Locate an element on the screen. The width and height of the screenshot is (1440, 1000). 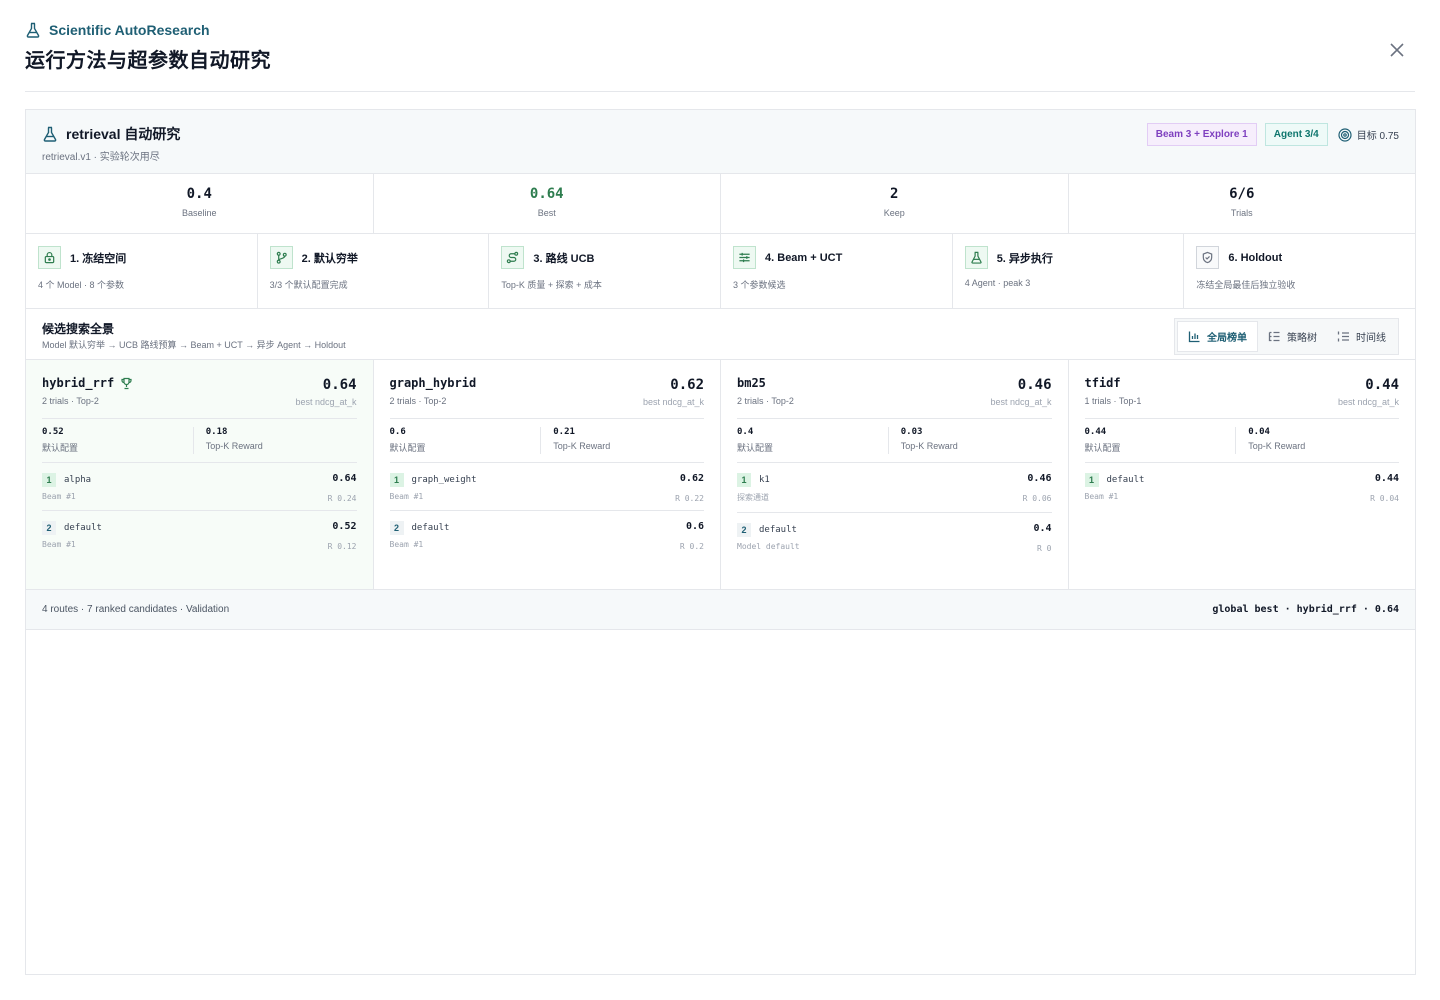
stat-label: Trials is located at coordinates (1241, 213).